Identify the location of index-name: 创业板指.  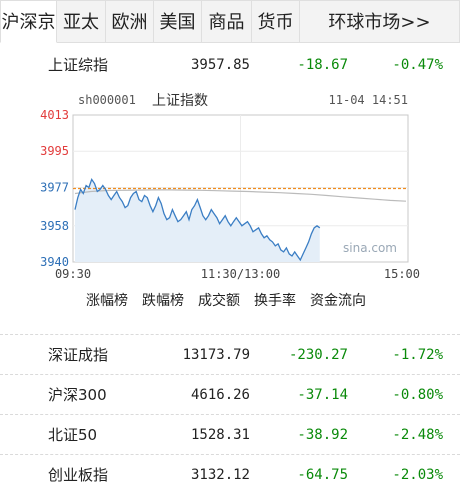
(78, 475).